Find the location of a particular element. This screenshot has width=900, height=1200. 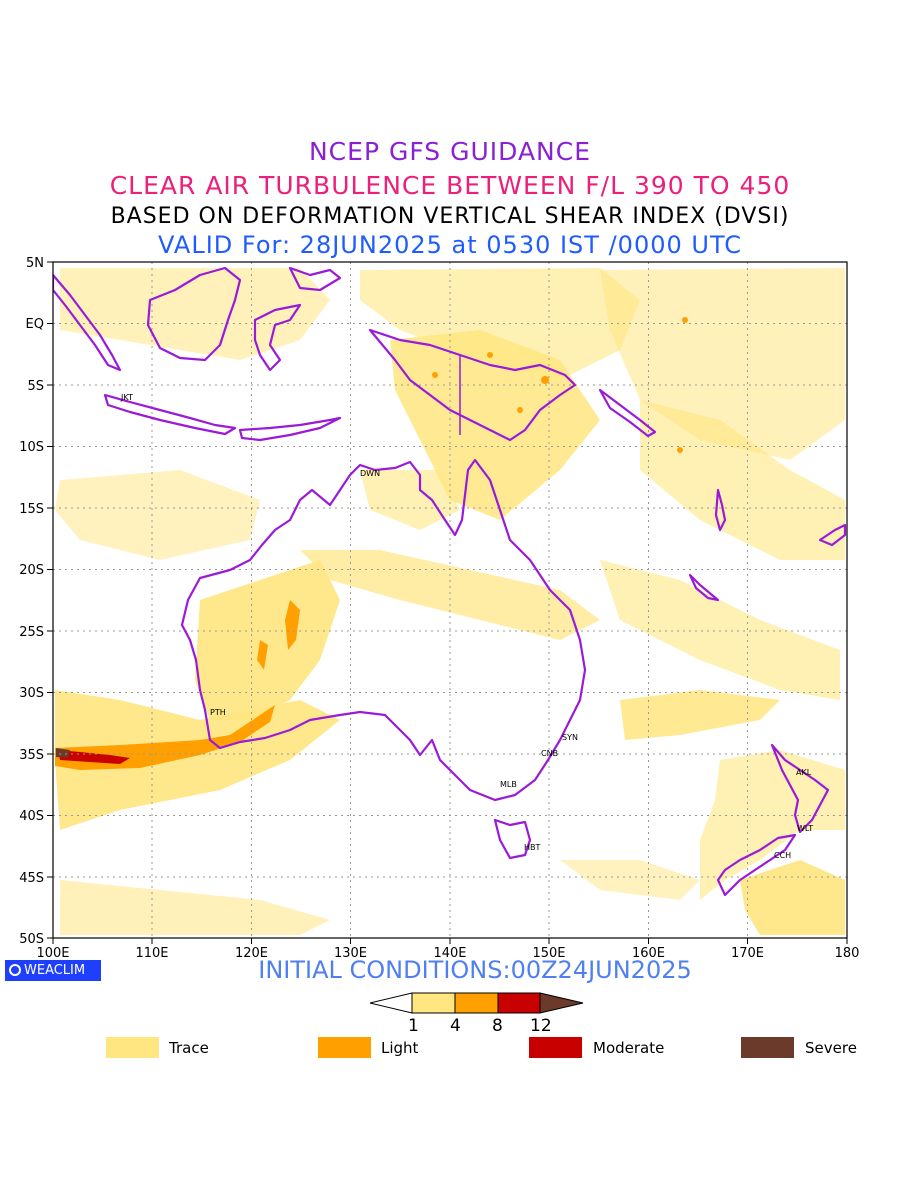

nz-south-coast is located at coordinates (756, 865).